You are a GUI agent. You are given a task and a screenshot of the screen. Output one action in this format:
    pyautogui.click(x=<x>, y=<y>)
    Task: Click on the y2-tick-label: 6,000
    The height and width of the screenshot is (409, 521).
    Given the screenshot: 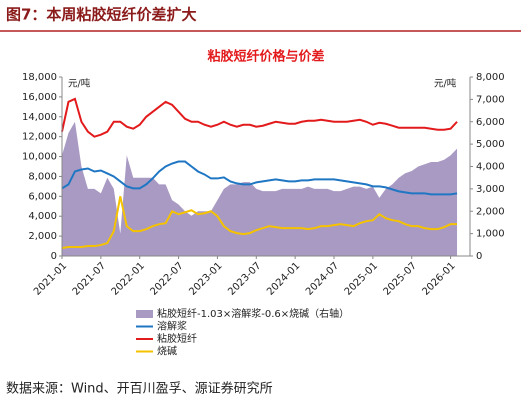 What is the action you would take?
    pyautogui.click(x=490, y=122)
    